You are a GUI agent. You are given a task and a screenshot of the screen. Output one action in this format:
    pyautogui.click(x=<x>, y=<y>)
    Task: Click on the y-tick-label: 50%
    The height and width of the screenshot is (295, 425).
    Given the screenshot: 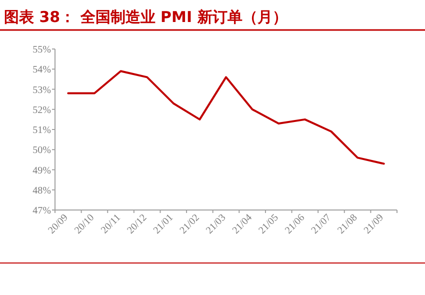 What is the action you would take?
    pyautogui.click(x=41, y=150)
    